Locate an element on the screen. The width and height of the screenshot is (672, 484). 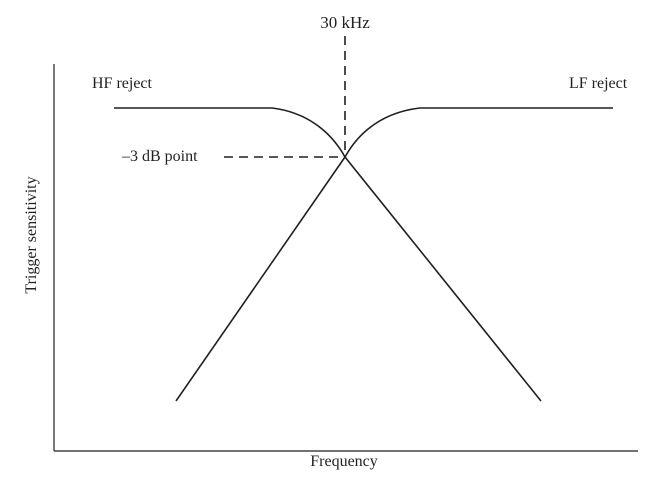
rising-slope is located at coordinates (260, 279).